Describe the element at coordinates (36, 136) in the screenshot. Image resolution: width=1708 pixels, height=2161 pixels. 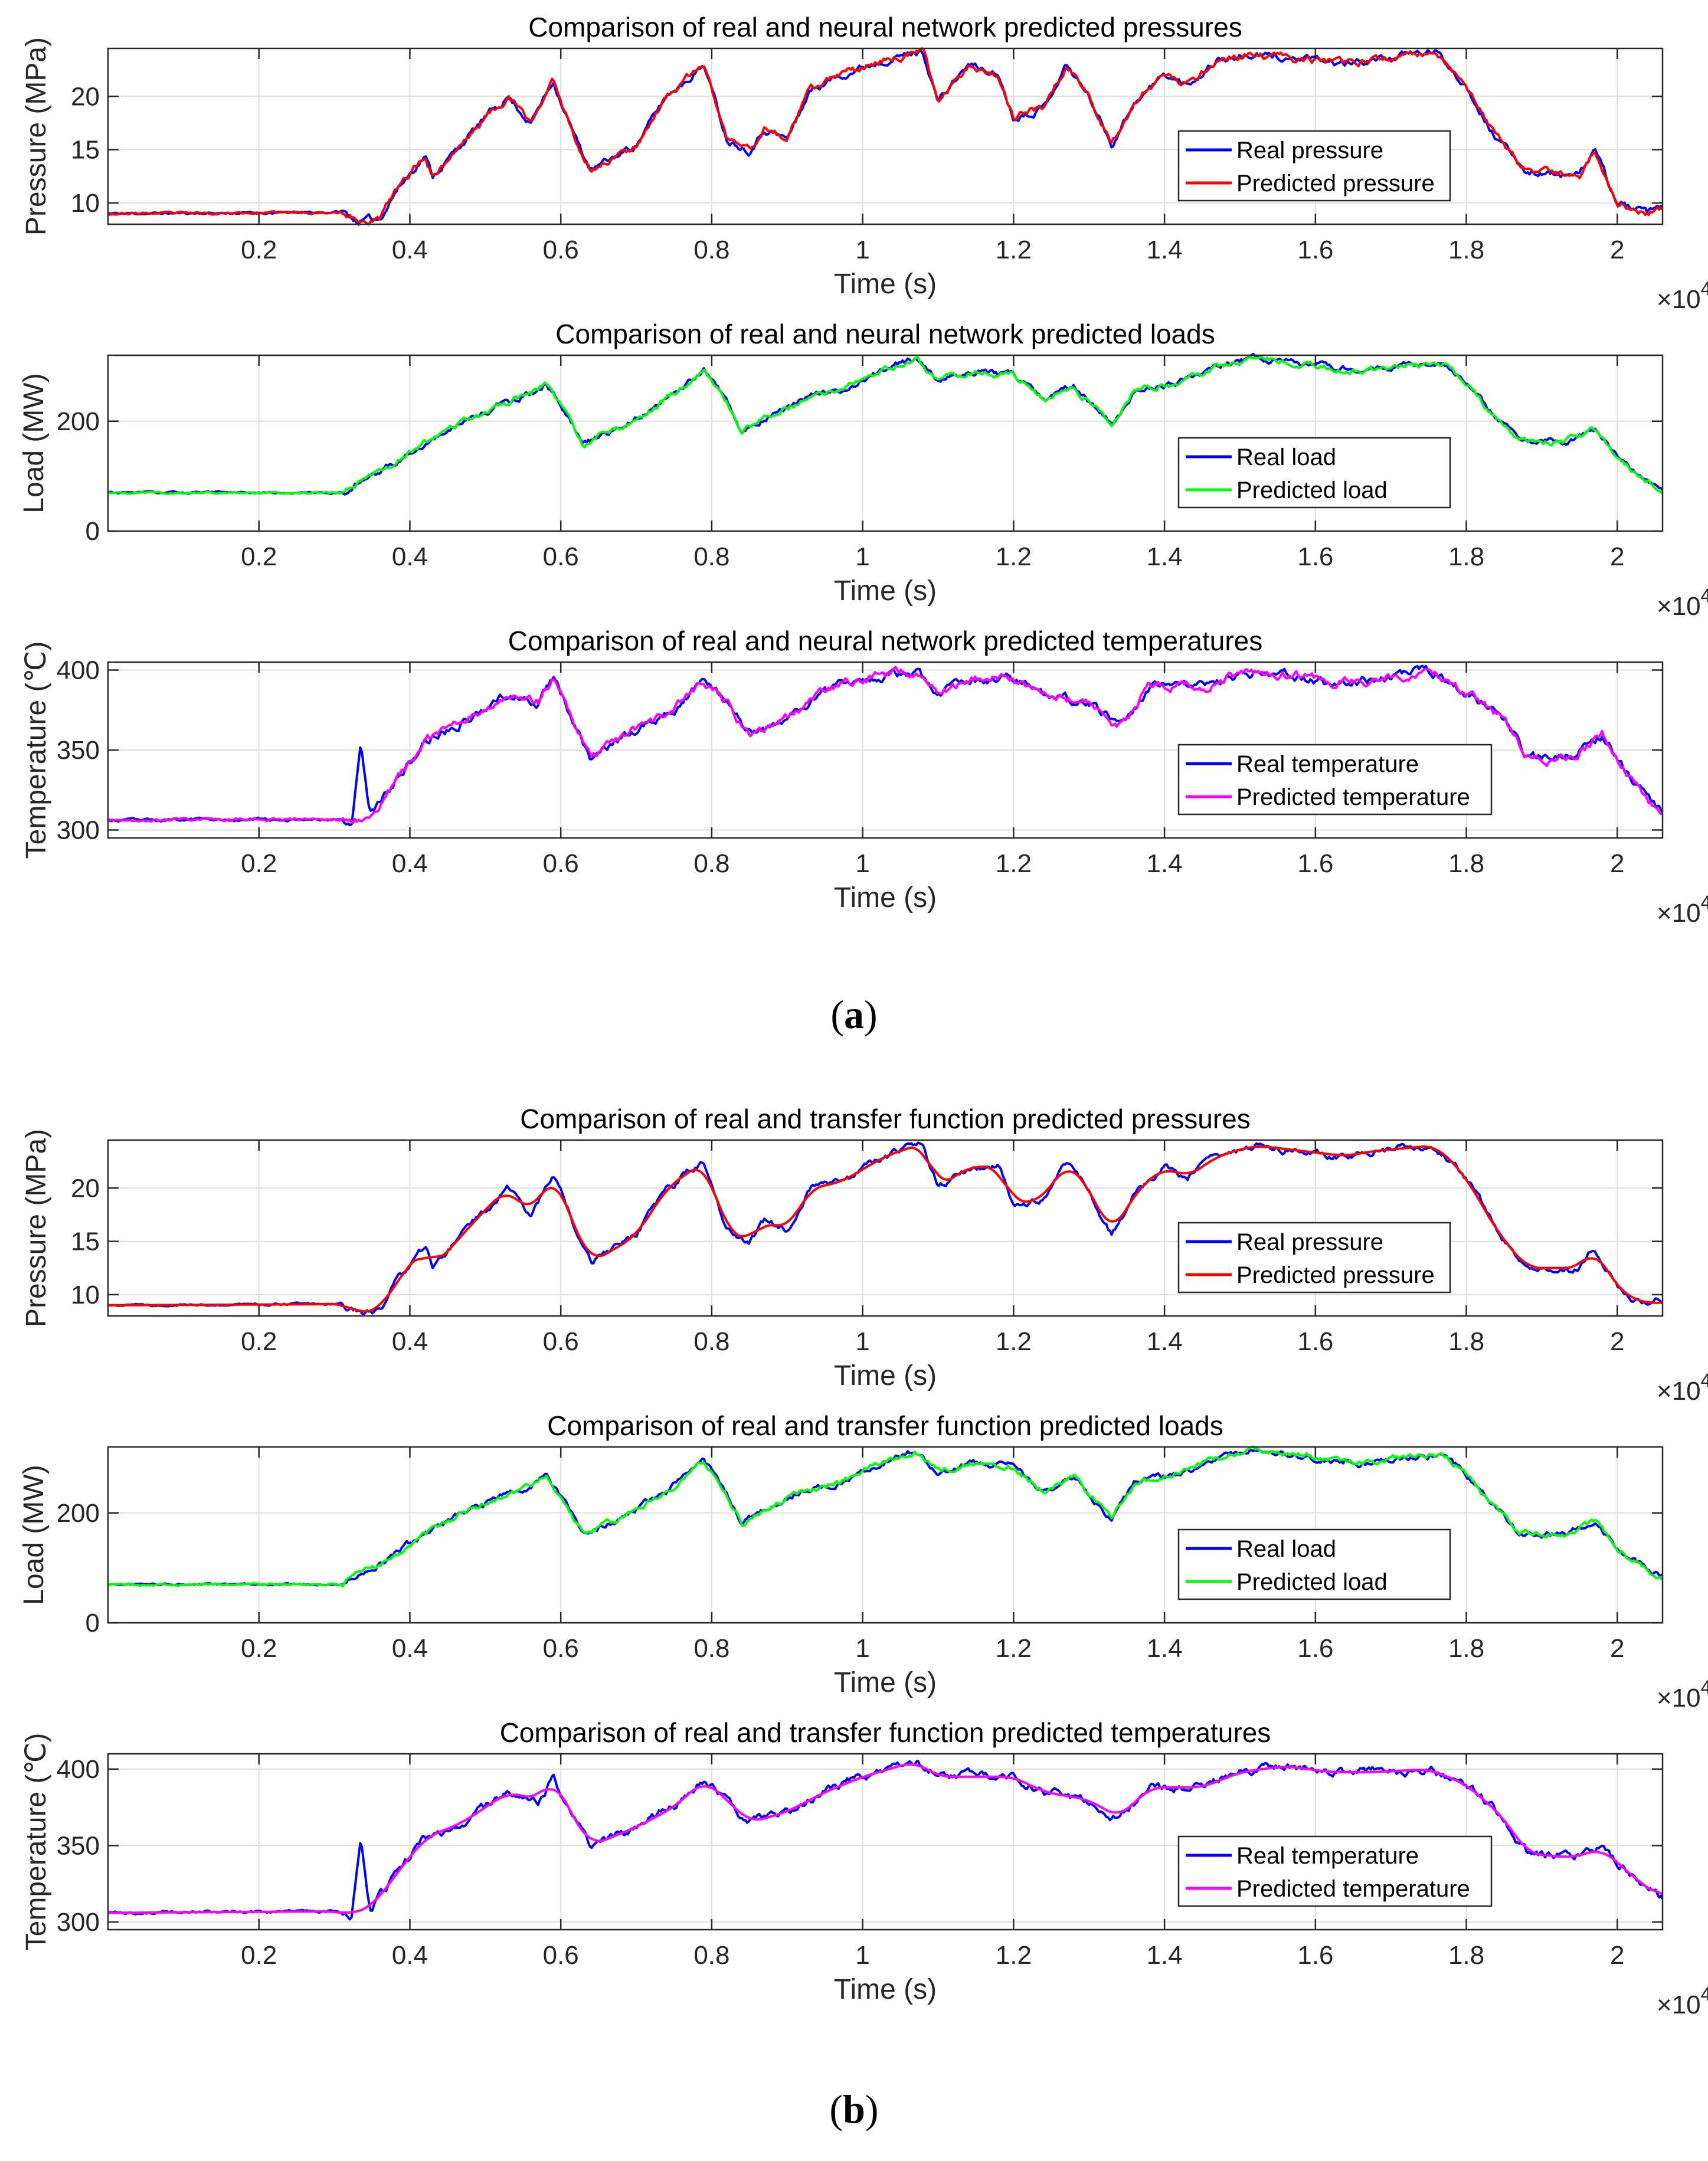
I see `y-axis-label: Pressure (MPa)` at that location.